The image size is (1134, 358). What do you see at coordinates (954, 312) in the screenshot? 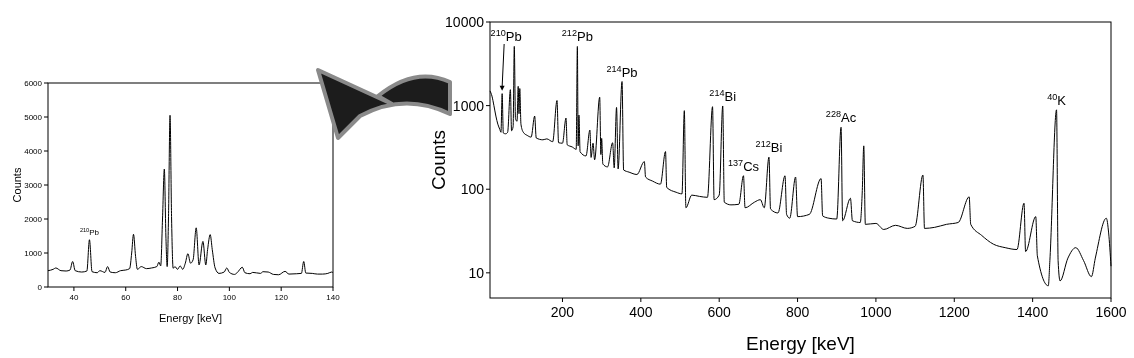
I see `x-tick-label: 1200` at bounding box center [954, 312].